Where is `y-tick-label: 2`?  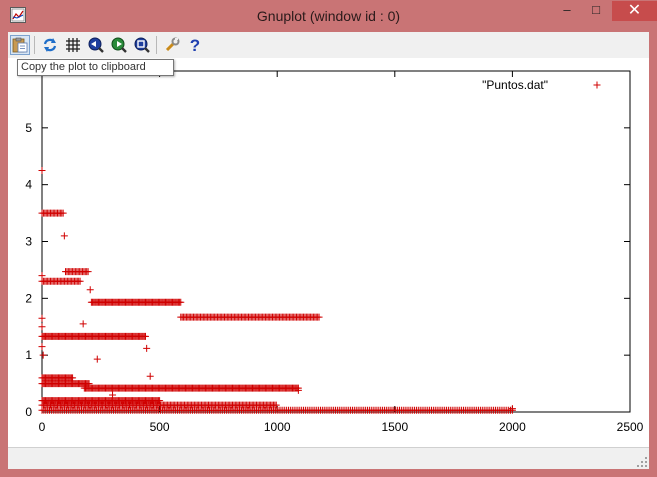
y-tick-label: 2 is located at coordinates (28, 298).